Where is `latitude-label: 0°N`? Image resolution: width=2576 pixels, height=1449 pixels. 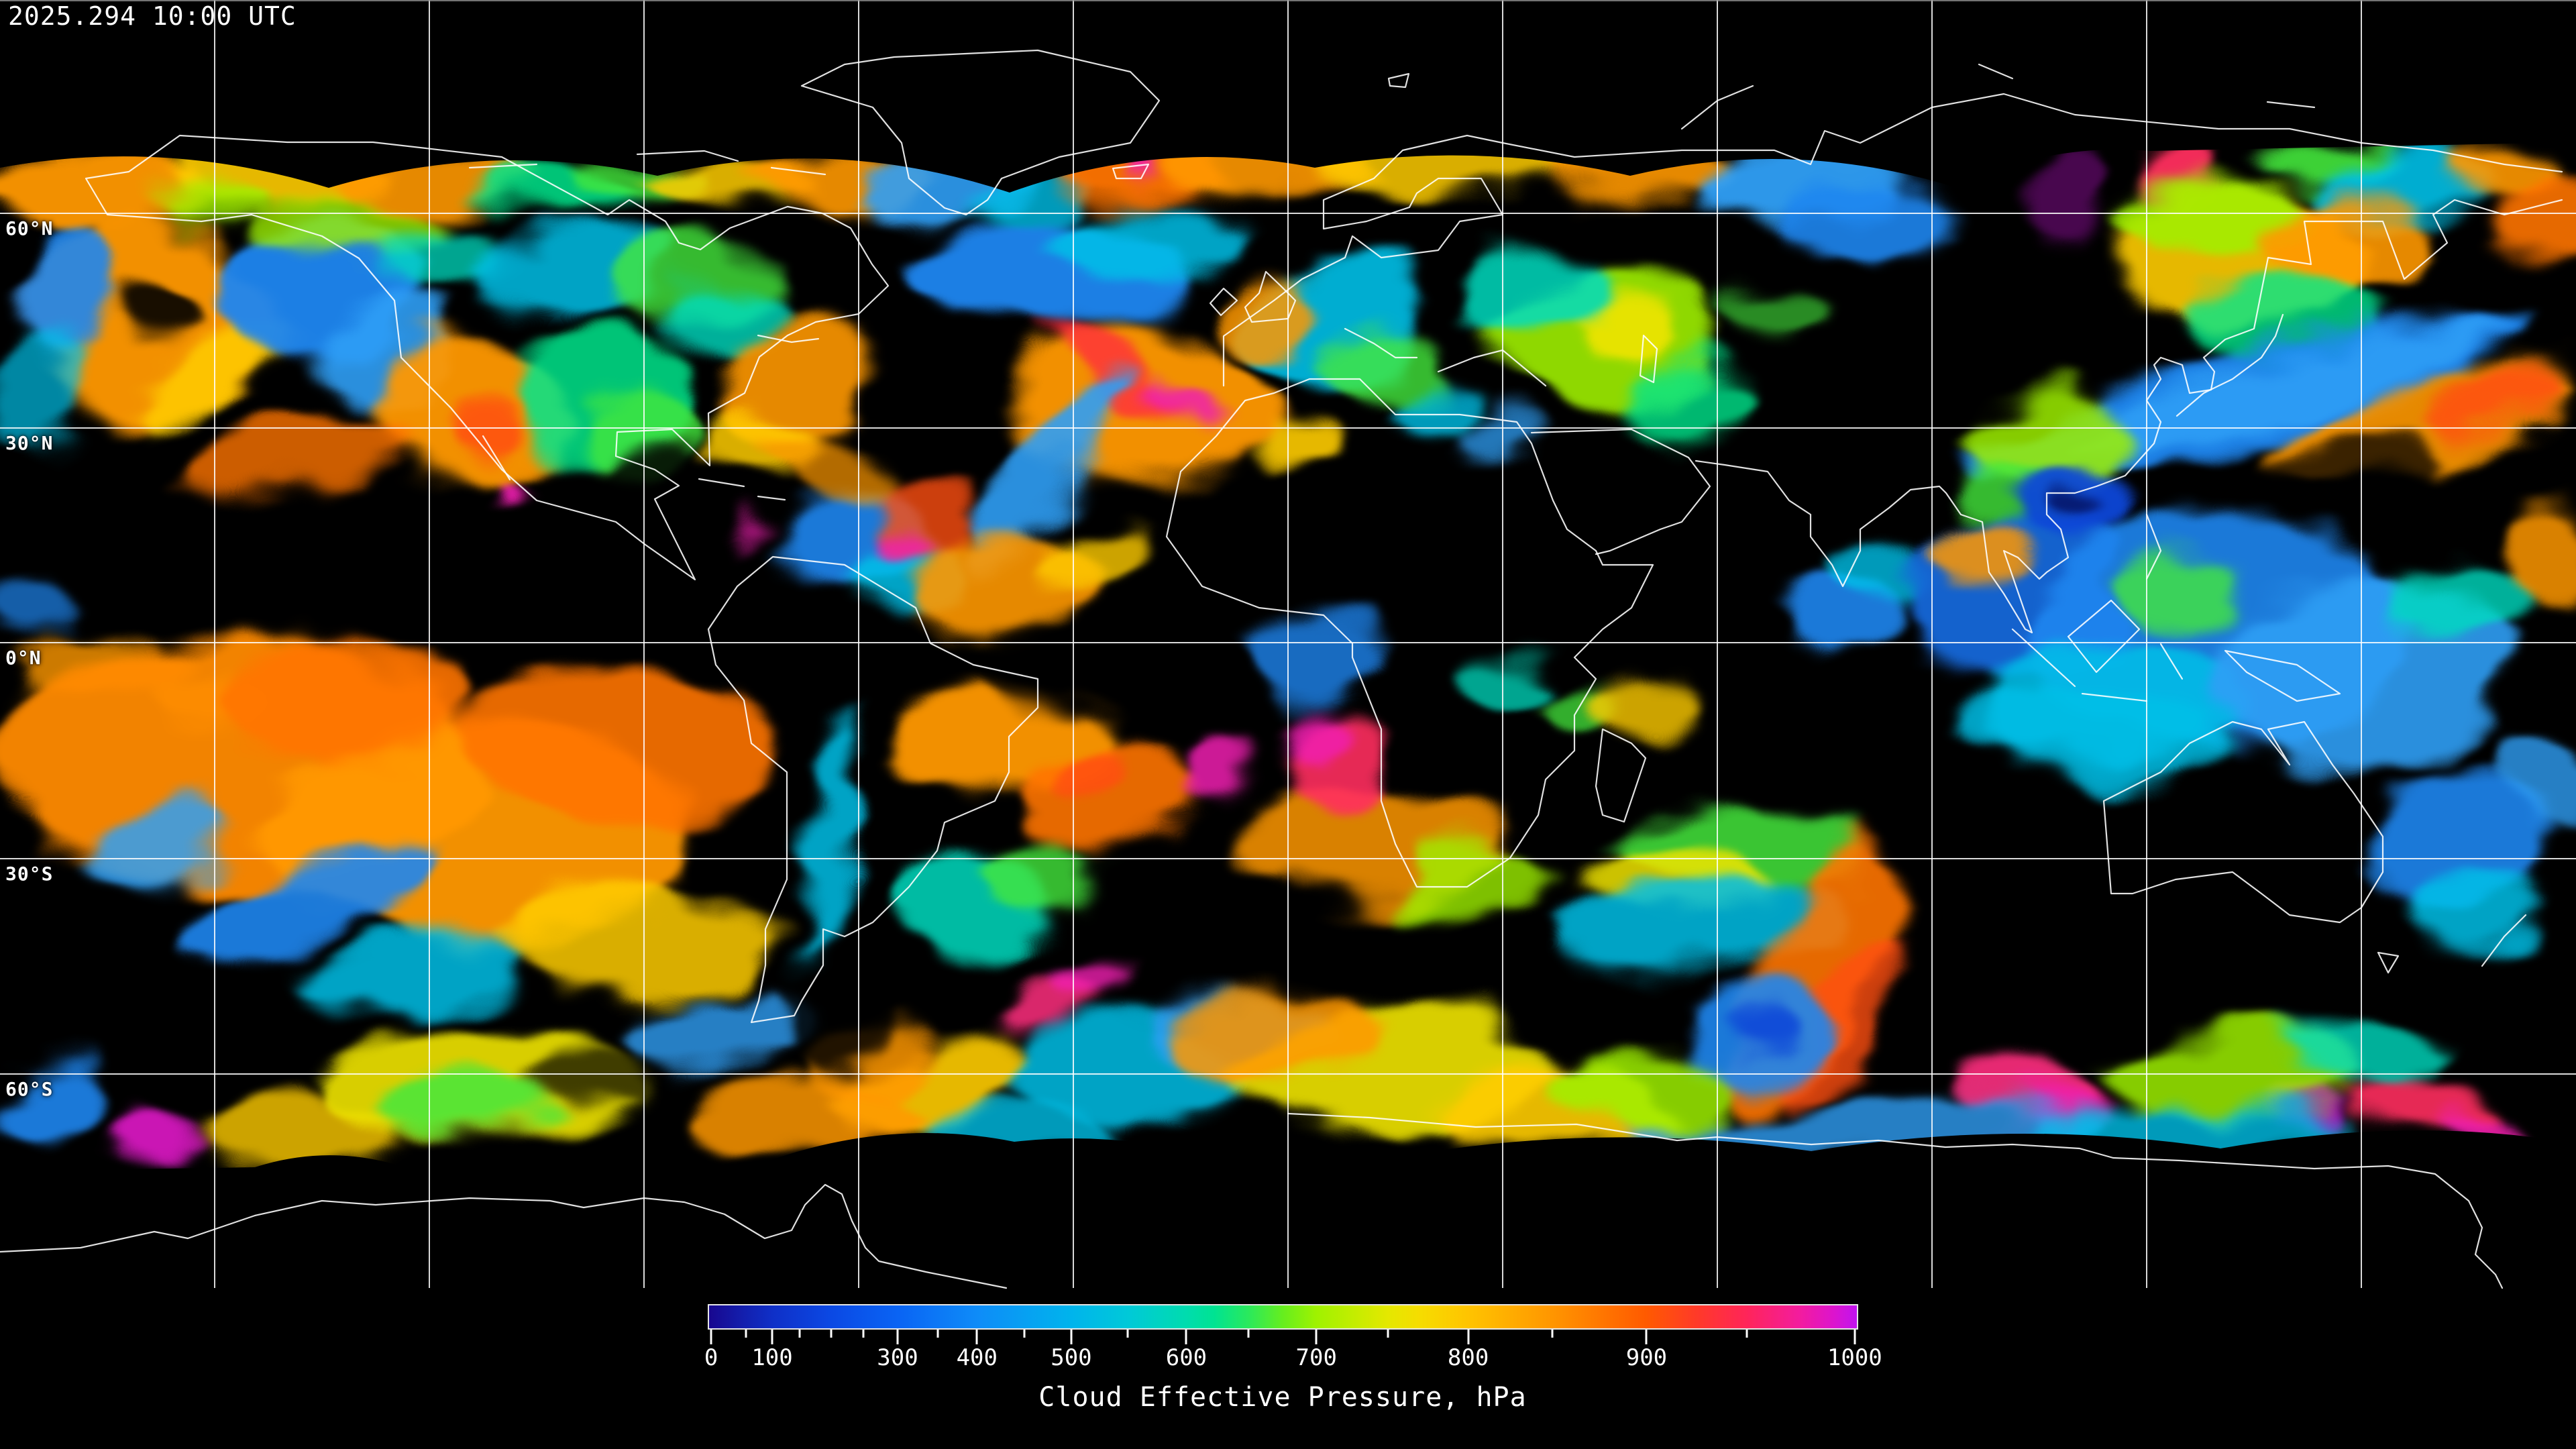 latitude-label: 0°N is located at coordinates (23, 658).